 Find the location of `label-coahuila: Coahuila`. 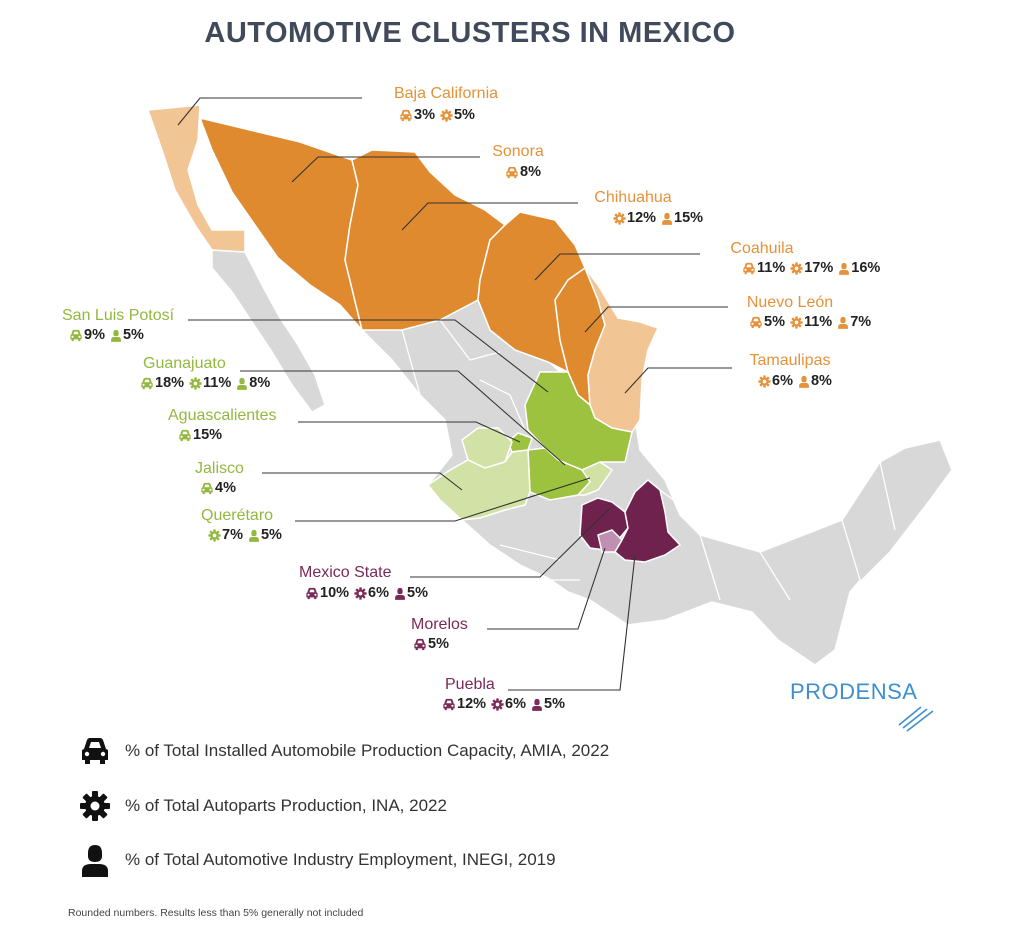

label-coahuila: Coahuila is located at coordinates (762, 248).